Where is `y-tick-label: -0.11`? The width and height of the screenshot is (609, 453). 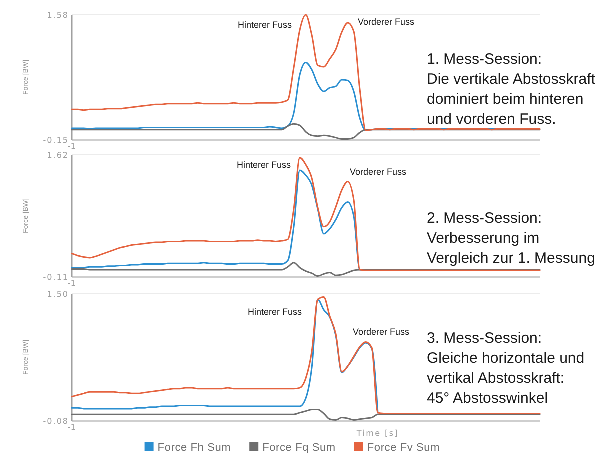
y-tick-label: -0.11 is located at coordinates (56, 277).